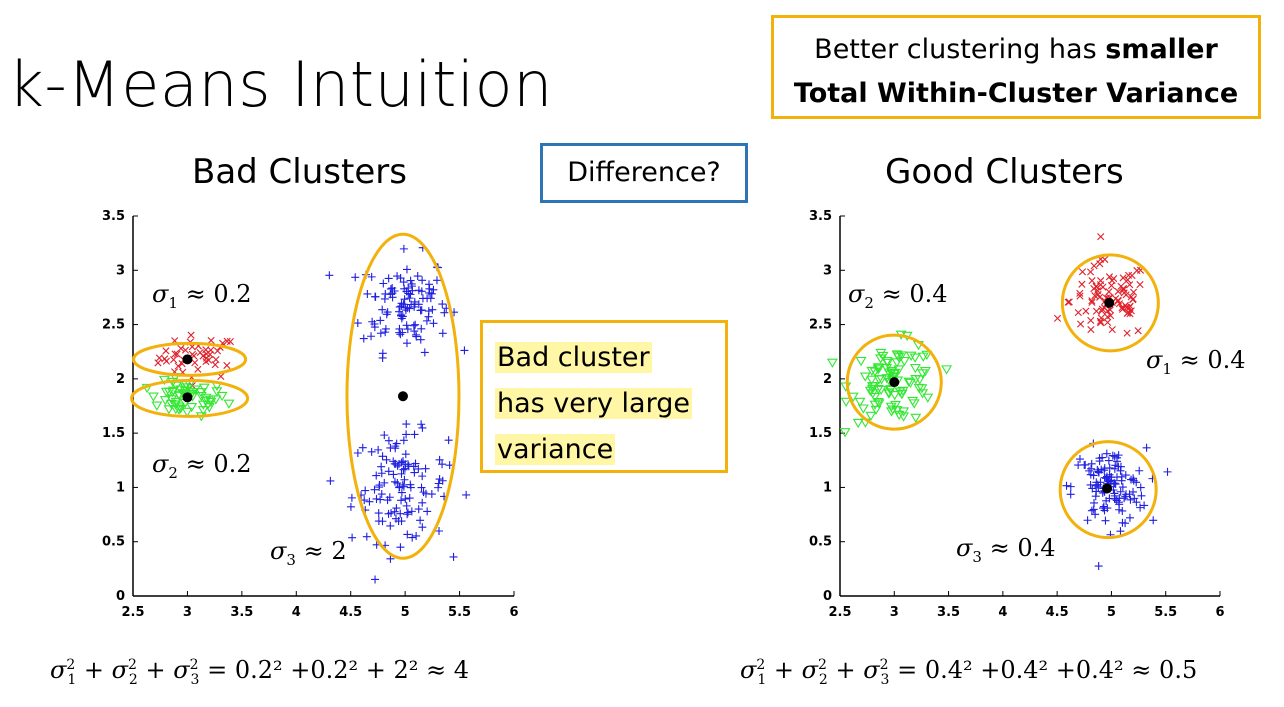 This screenshot has height=707, width=1284. What do you see at coordinates (820, 216) in the screenshot?
I see `y-tick-label: 3.5` at bounding box center [820, 216].